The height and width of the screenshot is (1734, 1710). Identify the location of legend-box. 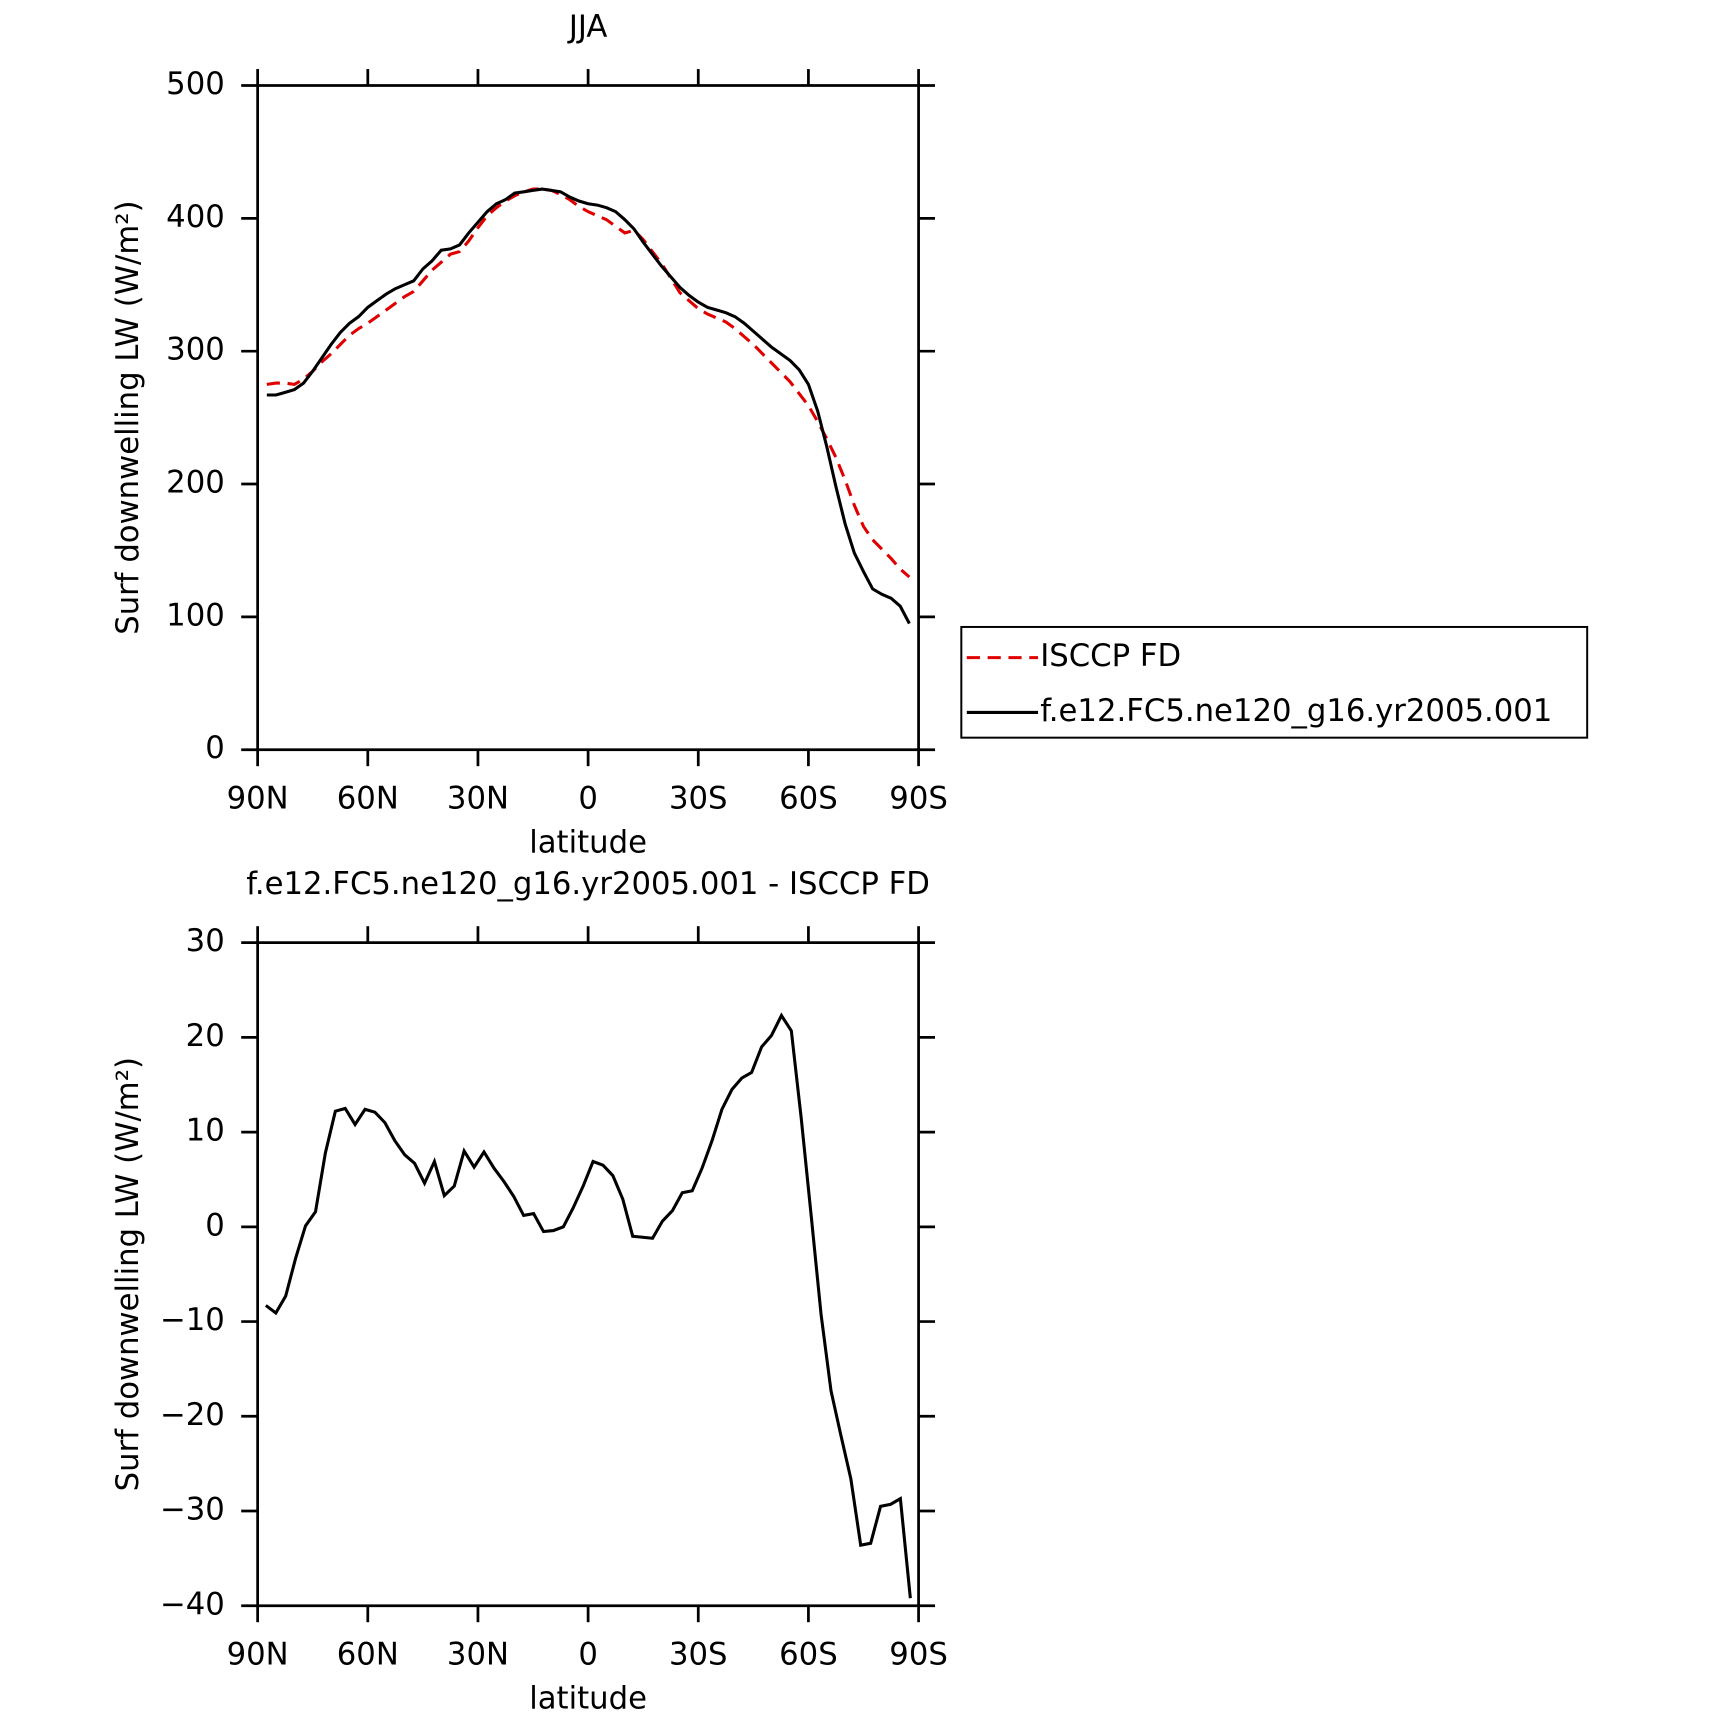
(1274, 682).